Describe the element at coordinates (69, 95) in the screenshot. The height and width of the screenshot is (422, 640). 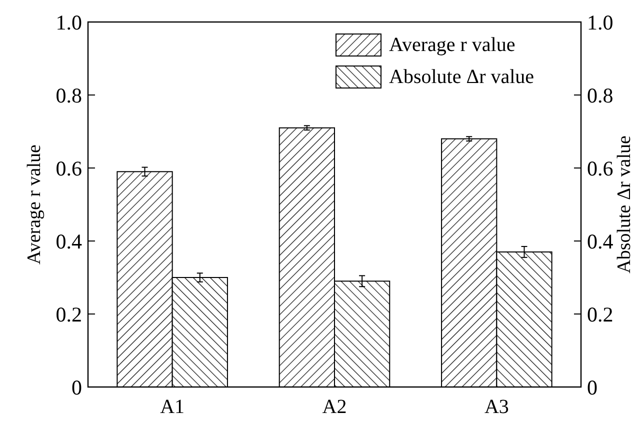
I see `y-tick-label: 0.8` at that location.